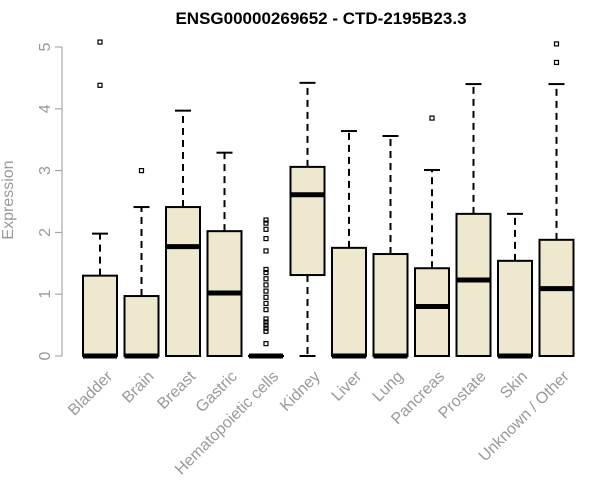 The width and height of the screenshot is (600, 500). I want to click on y-tick-label: 4, so click(45, 108).